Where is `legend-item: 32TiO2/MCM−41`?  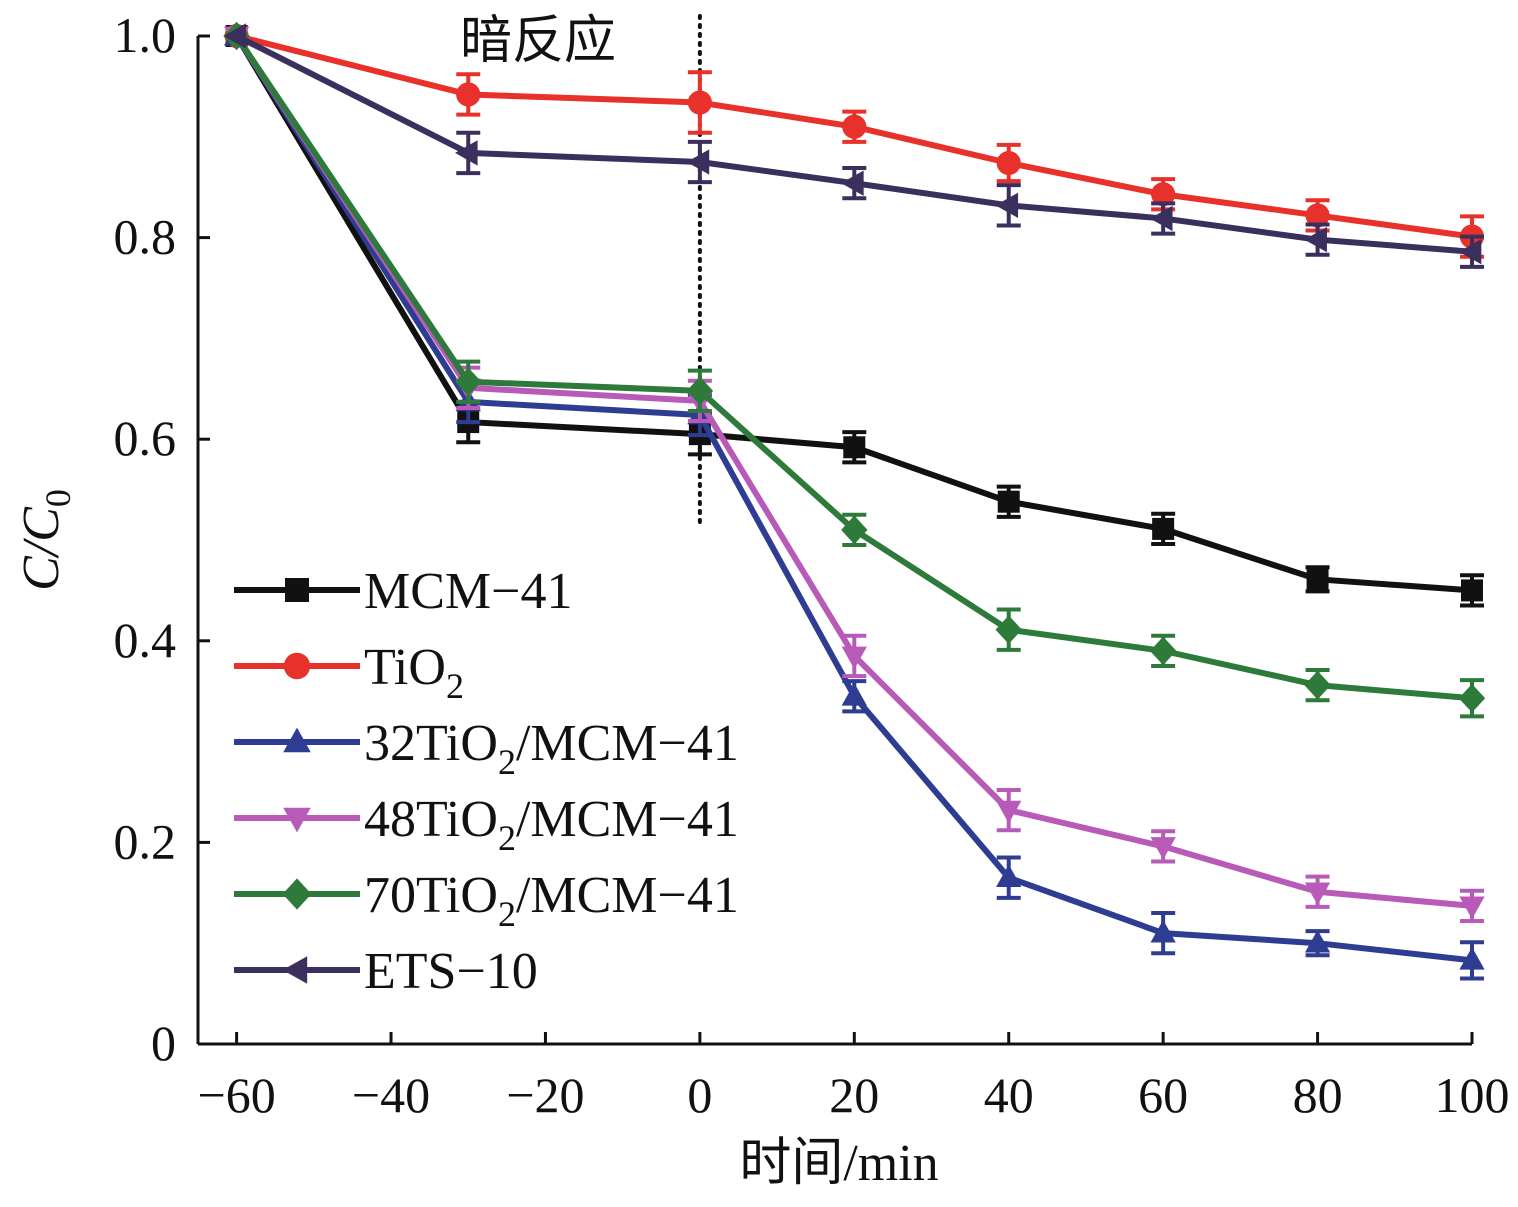 legend-item: 32TiO2/MCM−41 is located at coordinates (486, 748).